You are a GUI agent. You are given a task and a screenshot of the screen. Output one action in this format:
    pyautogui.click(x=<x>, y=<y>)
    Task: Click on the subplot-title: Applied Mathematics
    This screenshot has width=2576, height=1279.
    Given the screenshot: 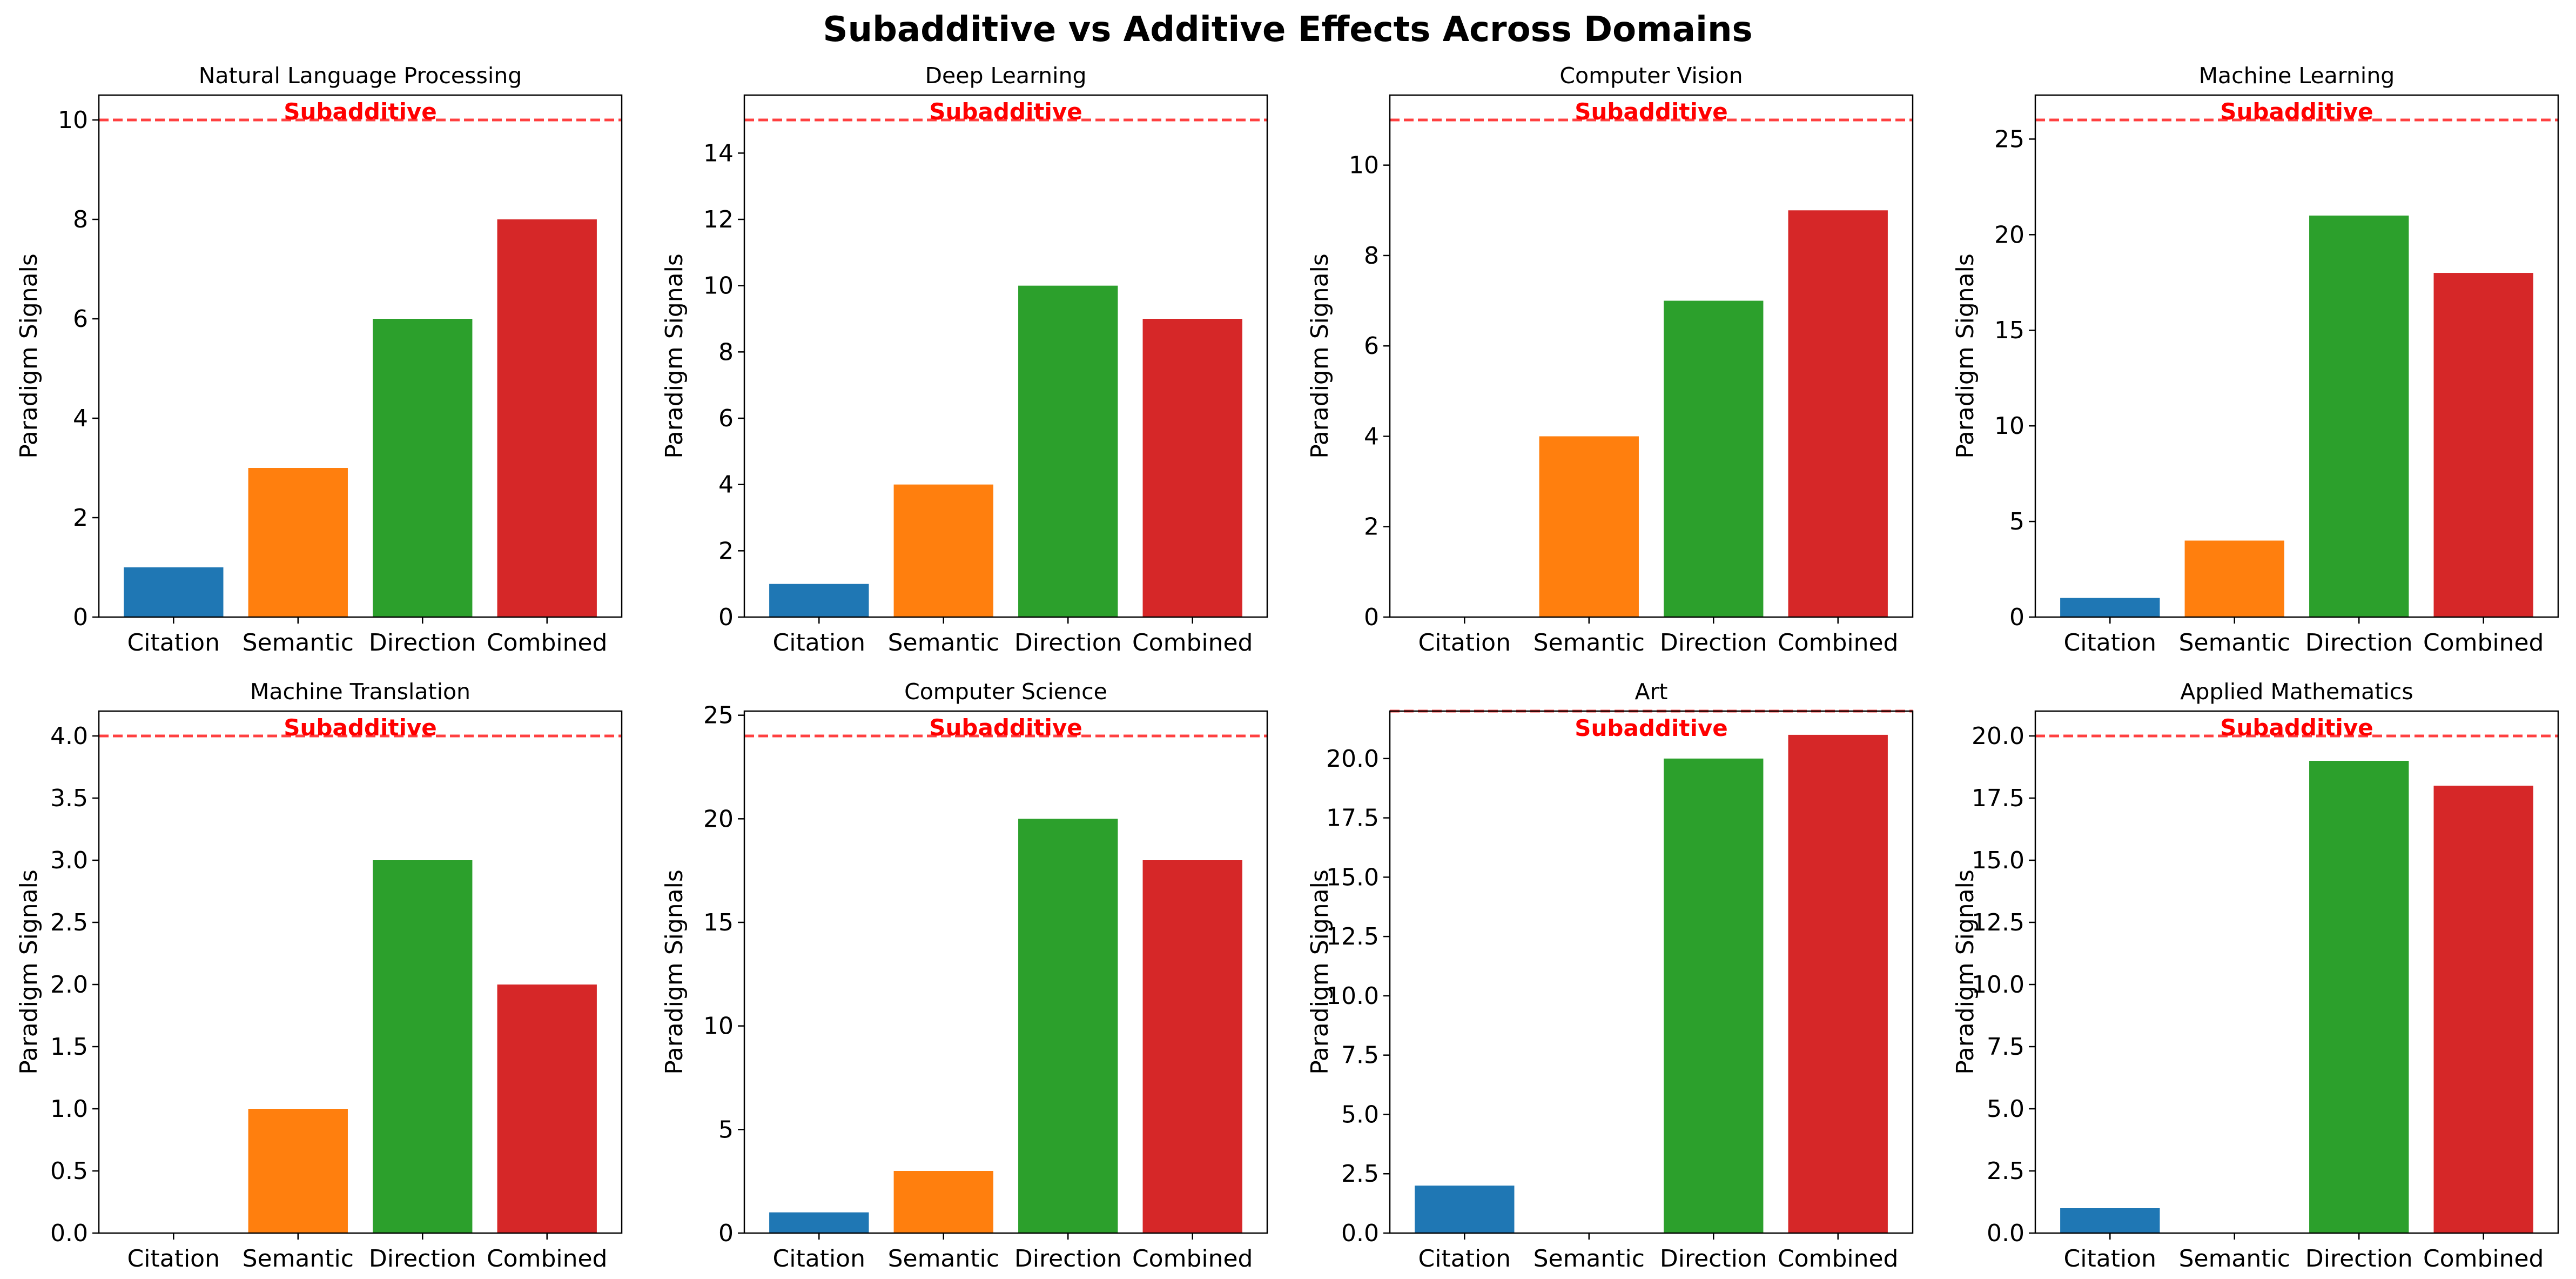 What is the action you would take?
    pyautogui.click(x=2296, y=692)
    